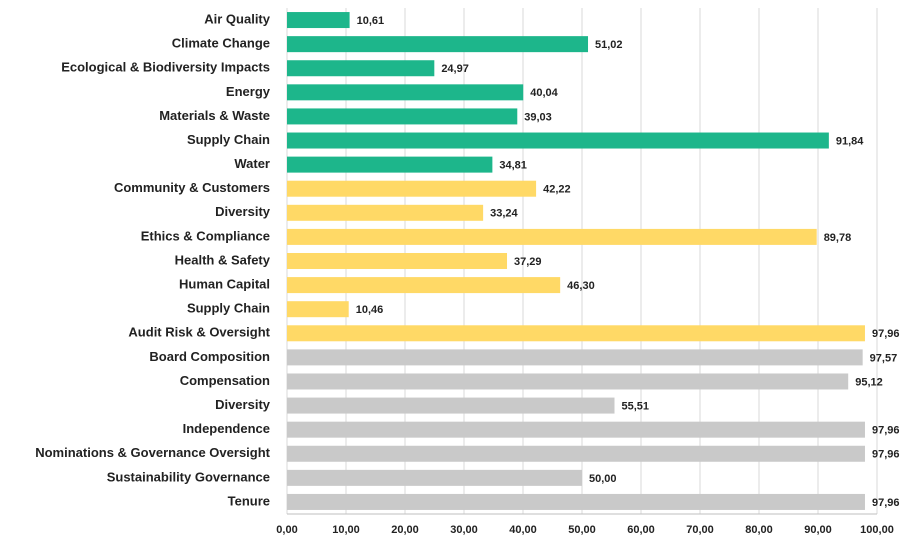 This screenshot has width=914, height=540. What do you see at coordinates (214, 115) in the screenshot?
I see `category-label: Materials & Waste` at bounding box center [214, 115].